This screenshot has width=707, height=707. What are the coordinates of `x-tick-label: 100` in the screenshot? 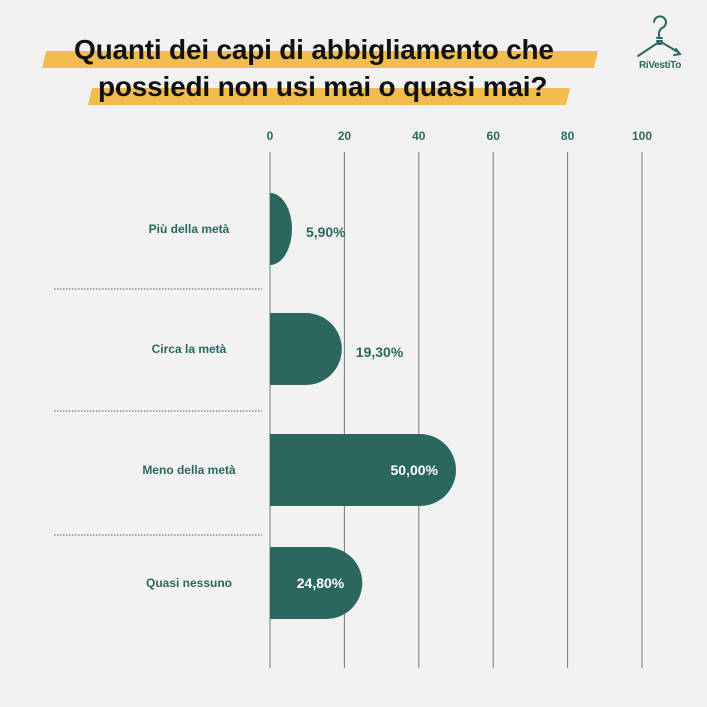 It's located at (642, 136).